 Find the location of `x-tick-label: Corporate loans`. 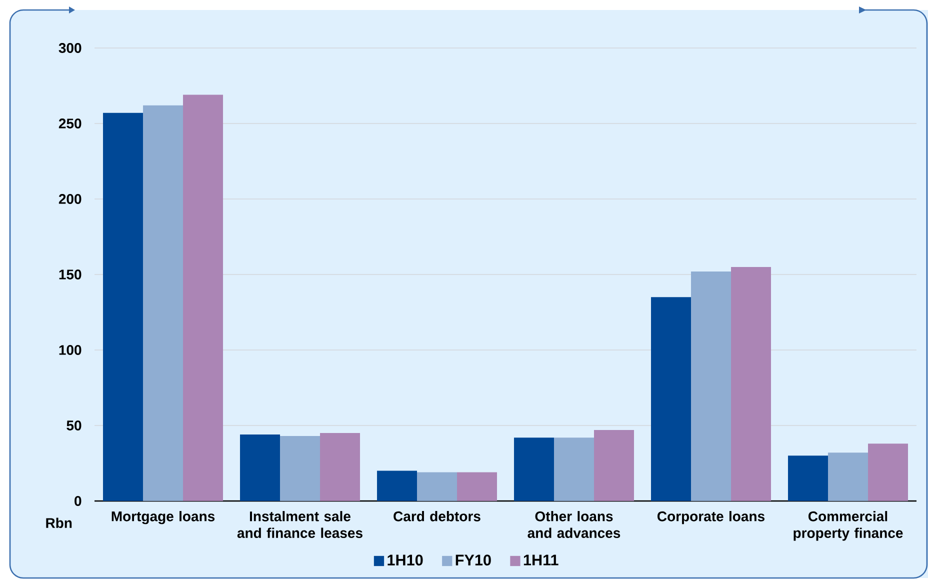

x-tick-label: Corporate loans is located at coordinates (711, 517).